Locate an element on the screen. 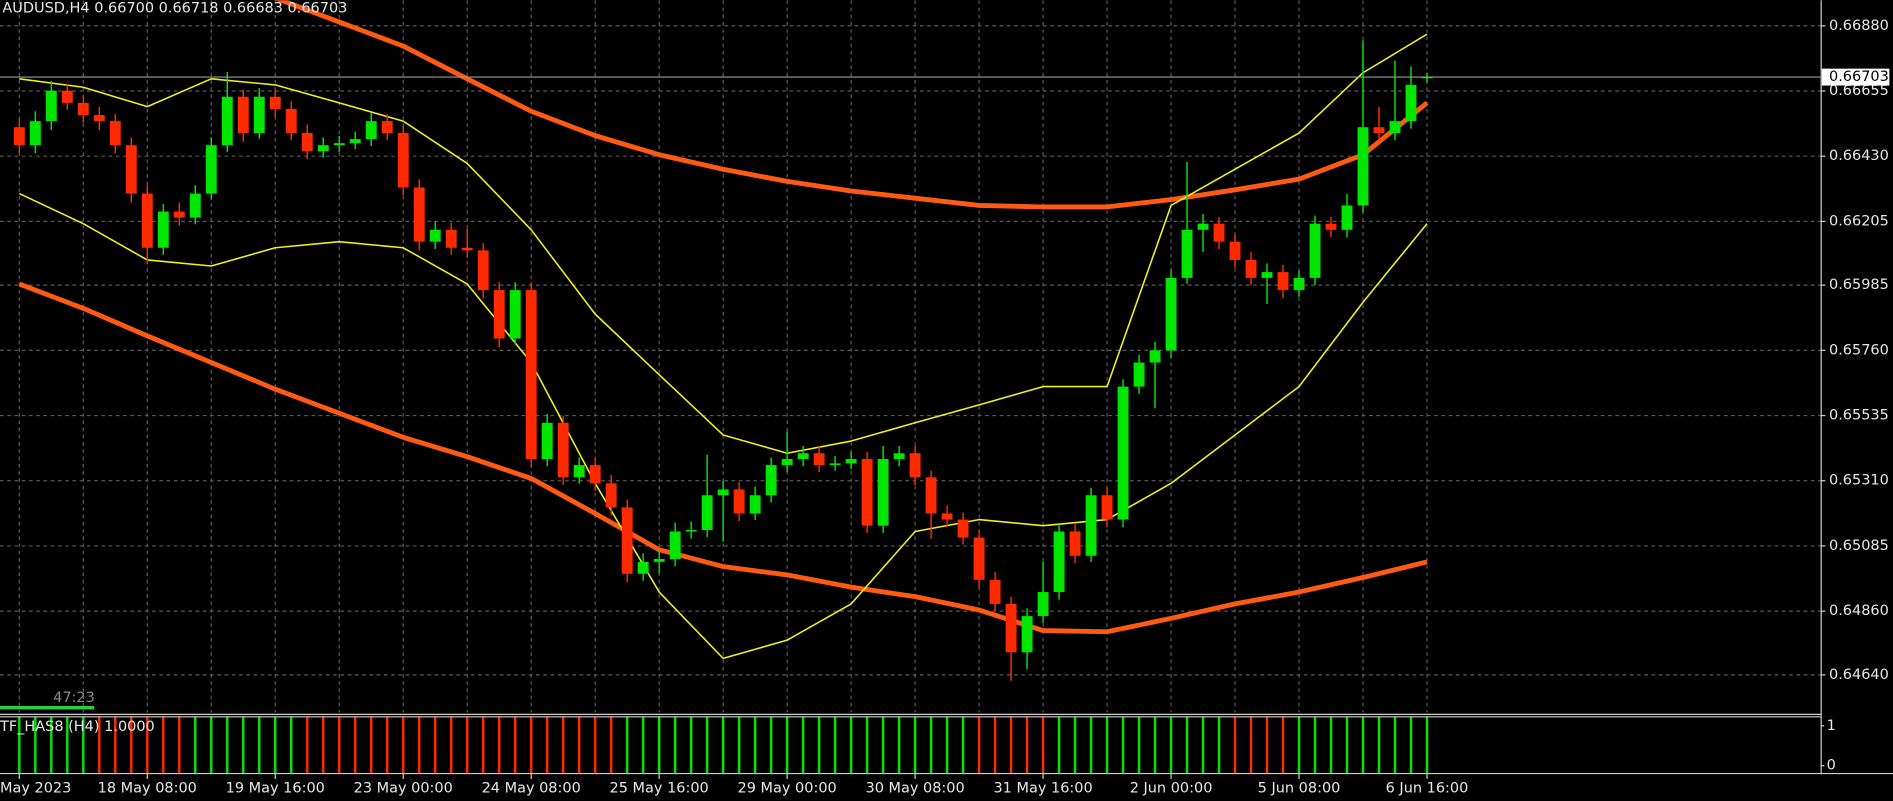  indicator-tick-label: 0 is located at coordinates (1831, 766).